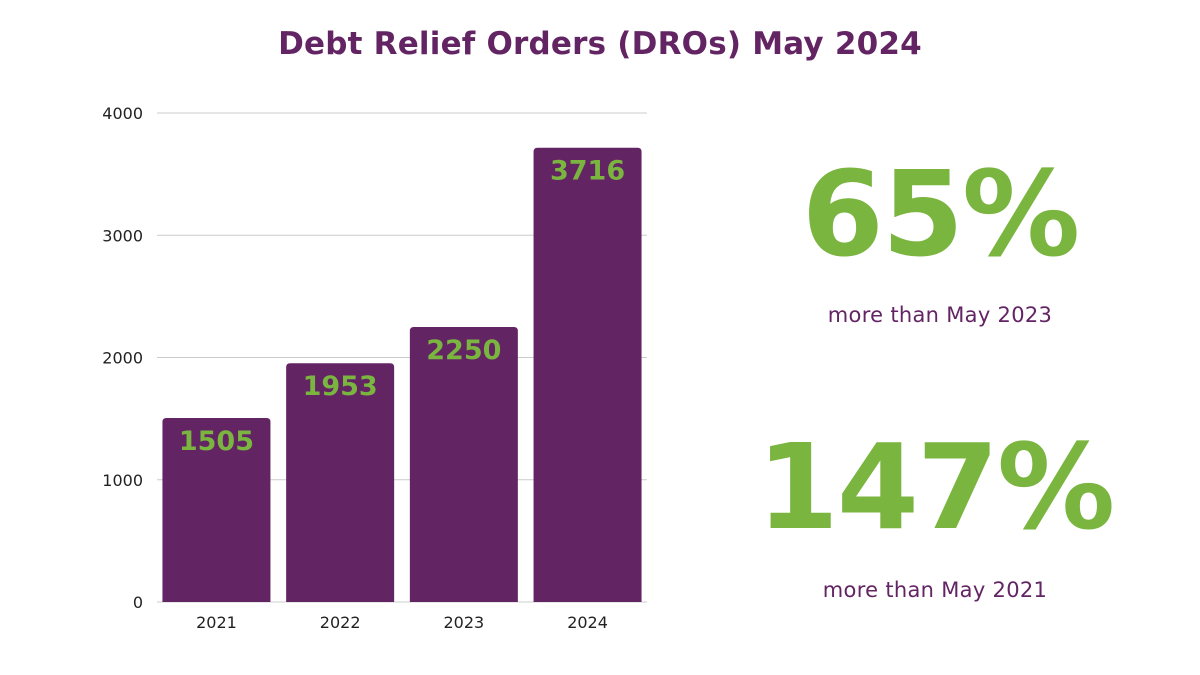 The image size is (1200, 675). I want to click on bar-2021, so click(216, 510).